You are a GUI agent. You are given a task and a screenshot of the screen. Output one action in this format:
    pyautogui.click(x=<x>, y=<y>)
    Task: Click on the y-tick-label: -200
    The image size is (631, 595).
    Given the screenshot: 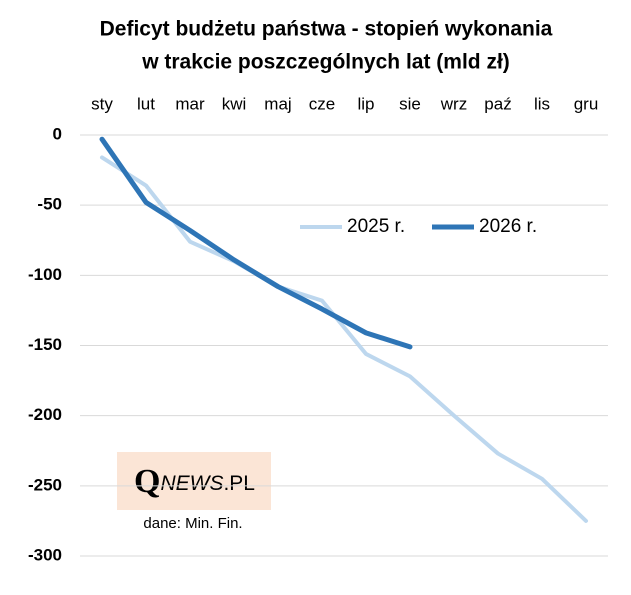 What is the action you would take?
    pyautogui.click(x=45, y=414)
    